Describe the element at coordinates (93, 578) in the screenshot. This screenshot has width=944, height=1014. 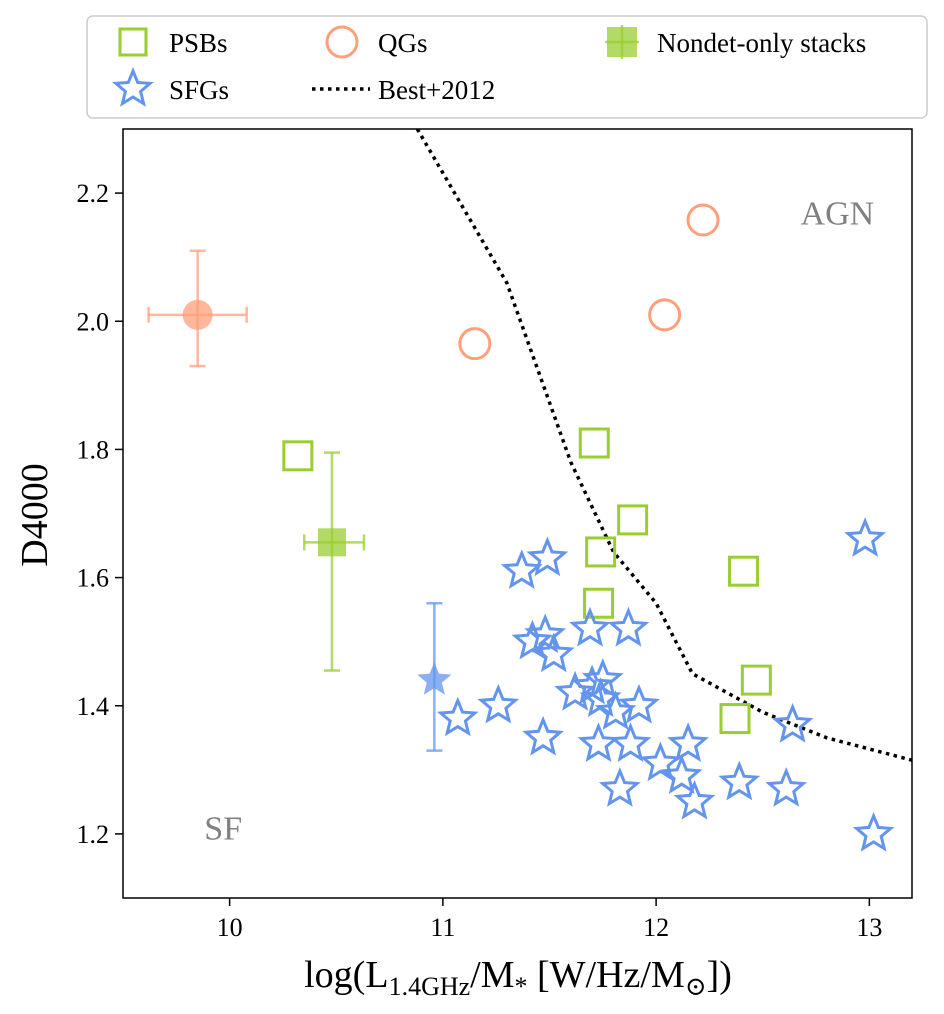
I see `y-tick-label: 1.6` at that location.